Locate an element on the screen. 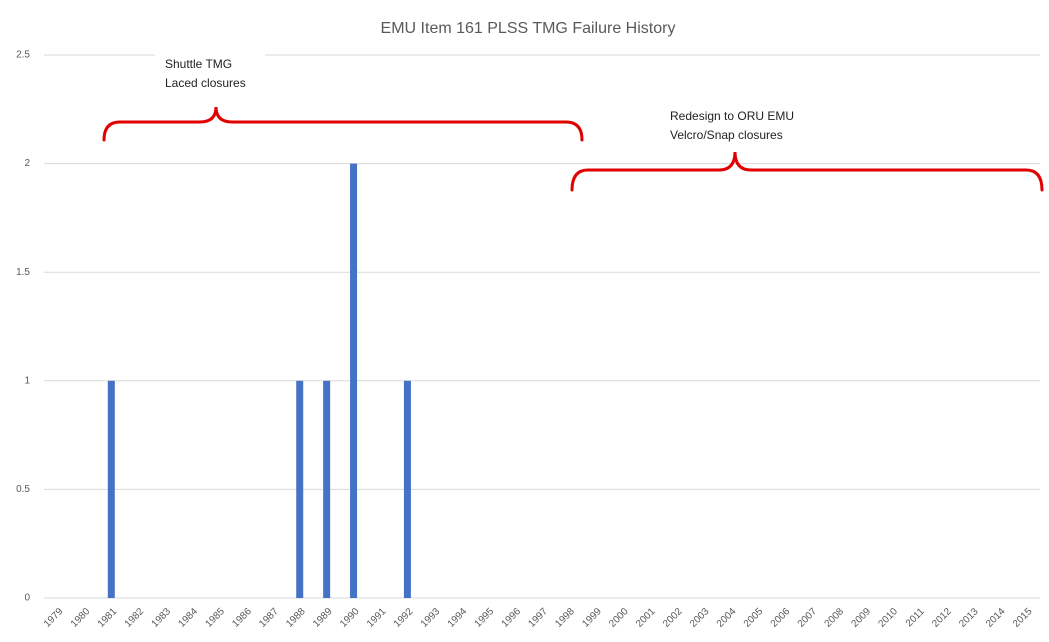 The width and height of the screenshot is (1049, 642). x-tick-label: 2012 is located at coordinates (942, 618).